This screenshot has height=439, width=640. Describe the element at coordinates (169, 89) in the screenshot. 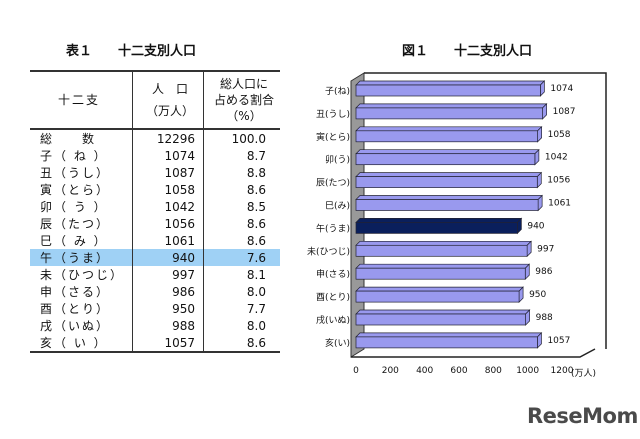

I see `header-pop-1: 人 口` at that location.